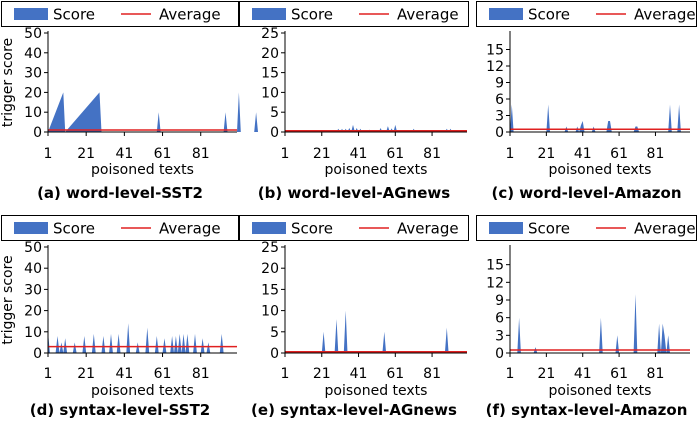  I want to click on panel-caption: (d) syntax-level-SST2, so click(120, 410).